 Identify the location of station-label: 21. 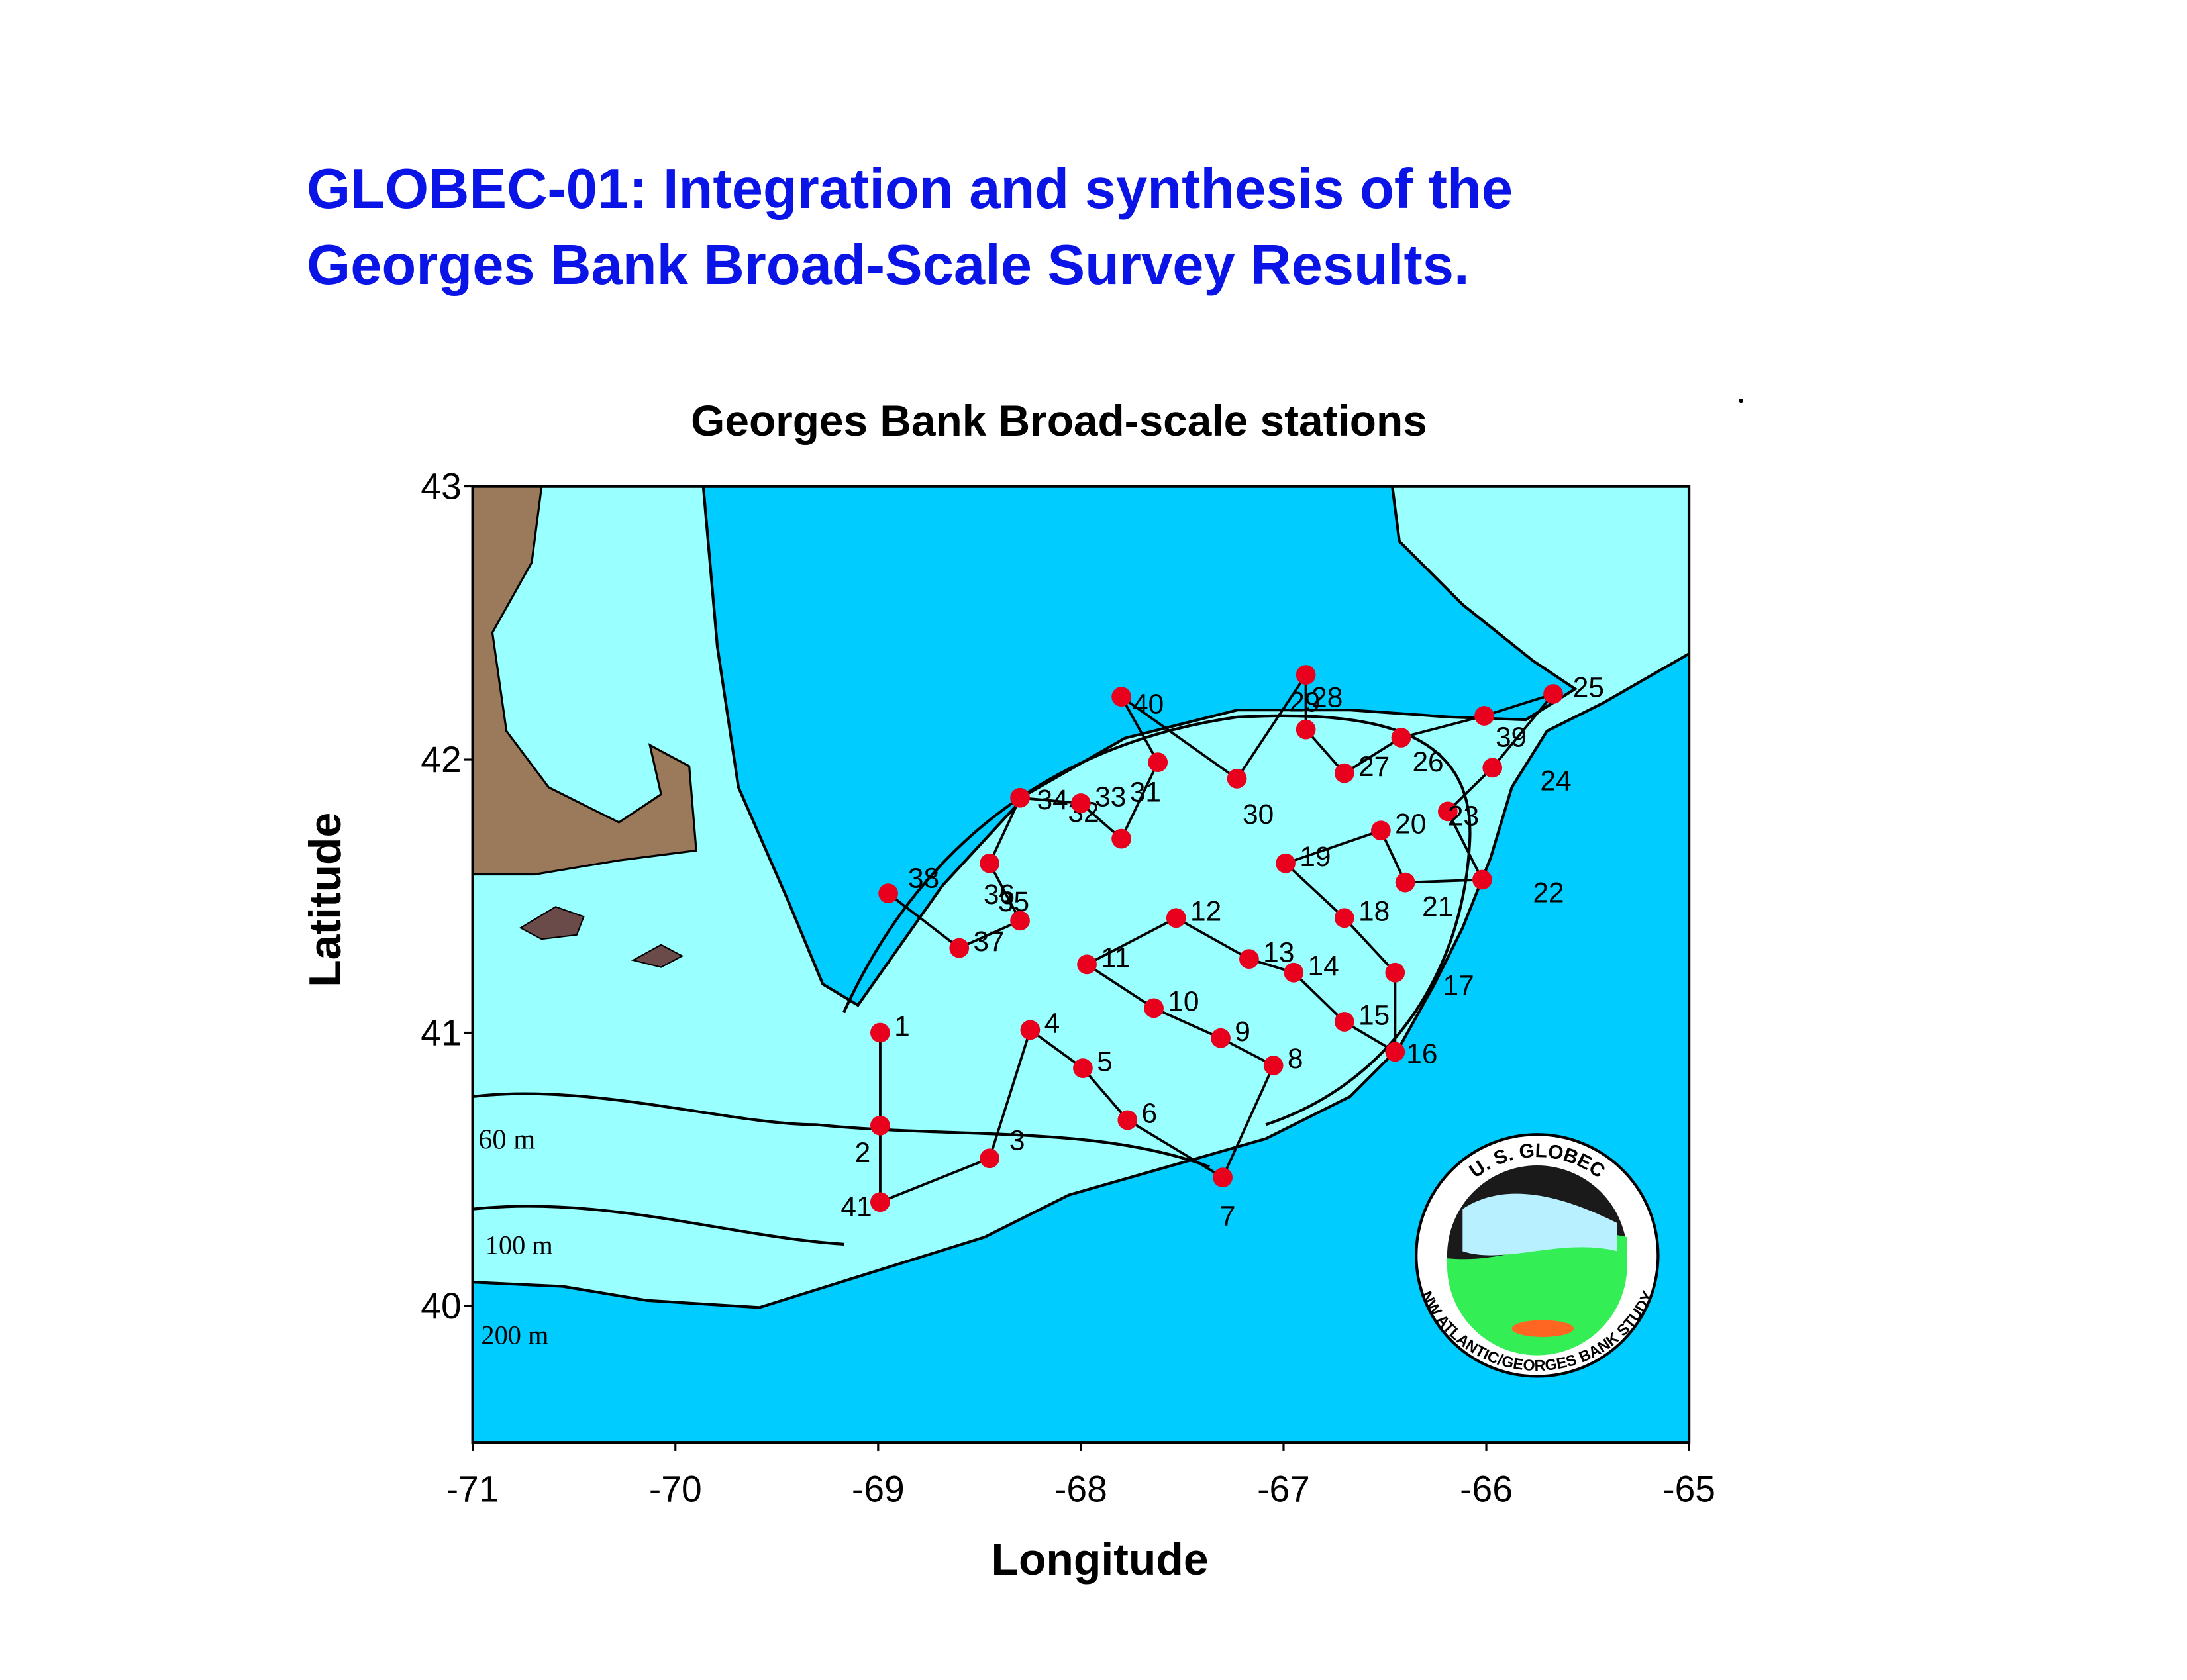
(1438, 906).